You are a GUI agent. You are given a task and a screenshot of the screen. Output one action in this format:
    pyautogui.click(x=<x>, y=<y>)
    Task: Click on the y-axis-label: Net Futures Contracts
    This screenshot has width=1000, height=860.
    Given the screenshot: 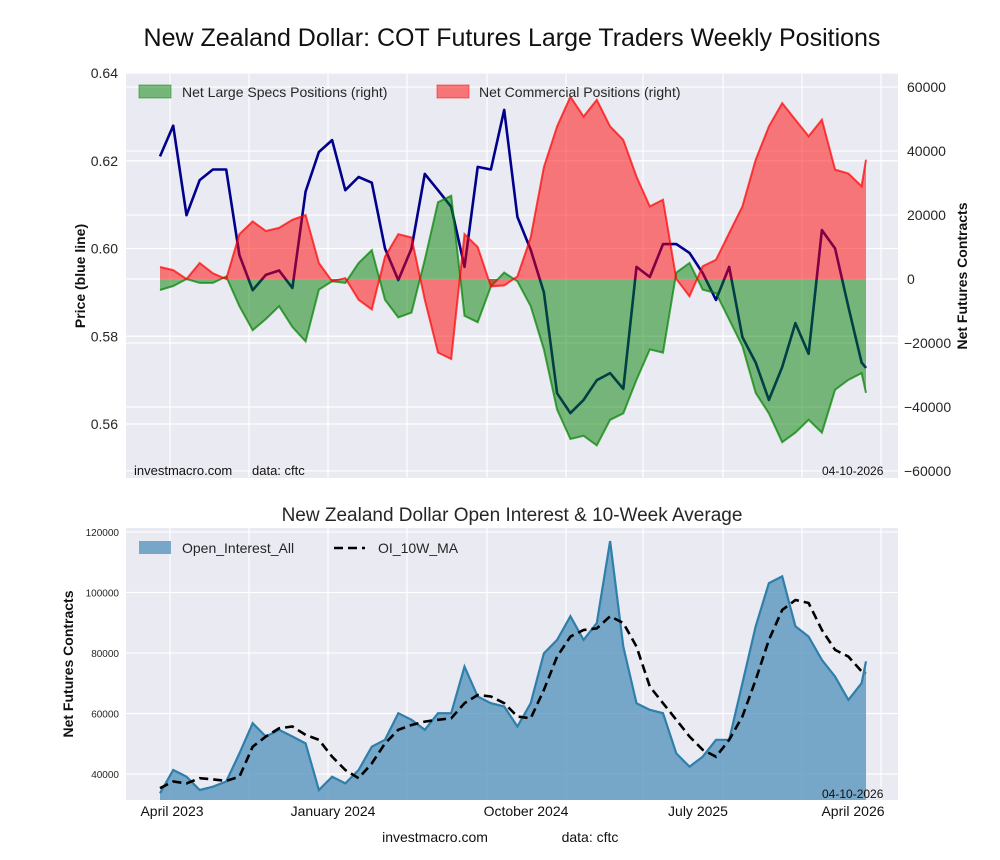 What is the action you would take?
    pyautogui.click(x=68, y=663)
    